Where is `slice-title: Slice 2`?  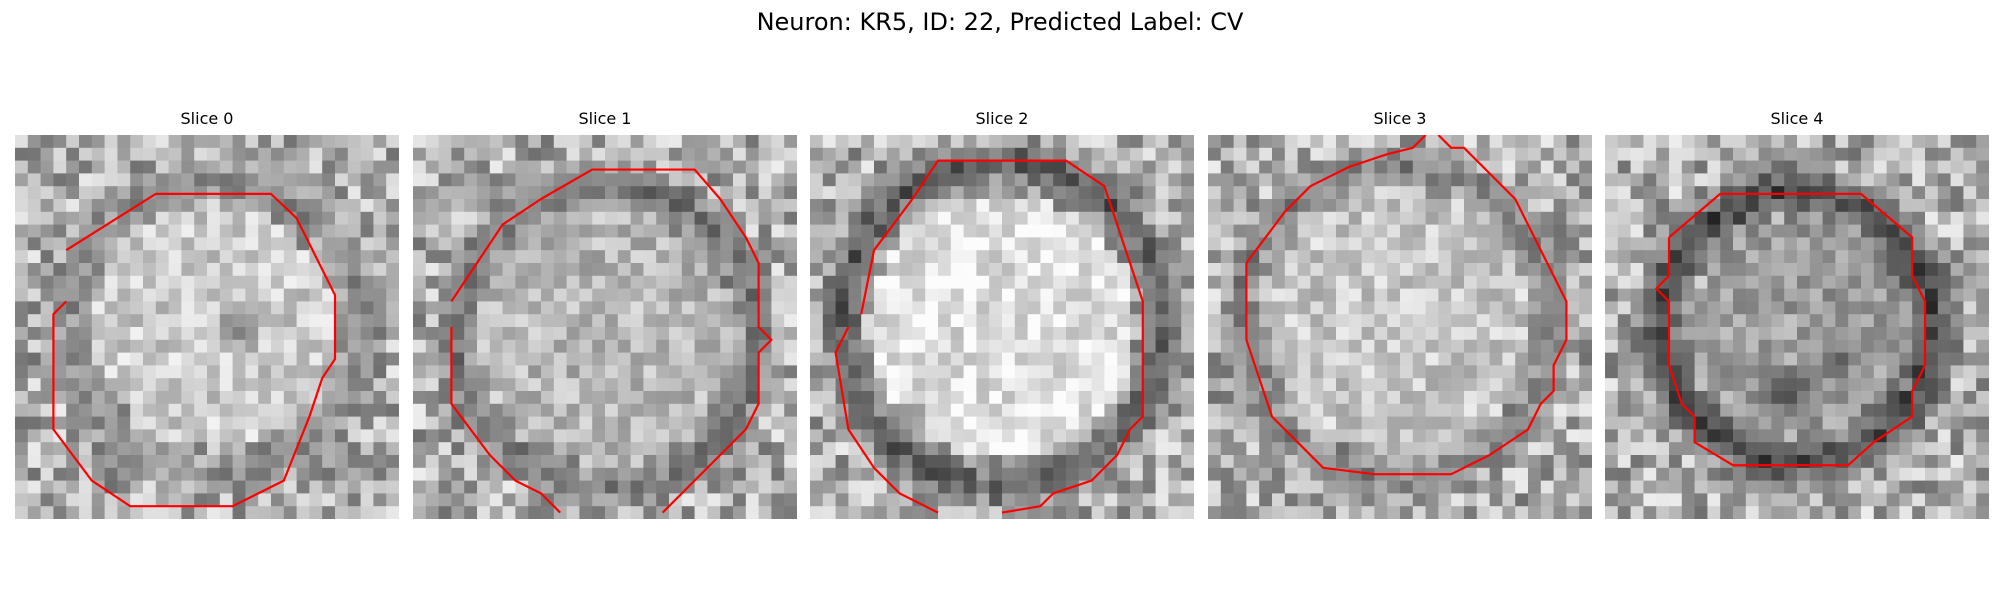 slice-title: Slice 2 is located at coordinates (1002, 118).